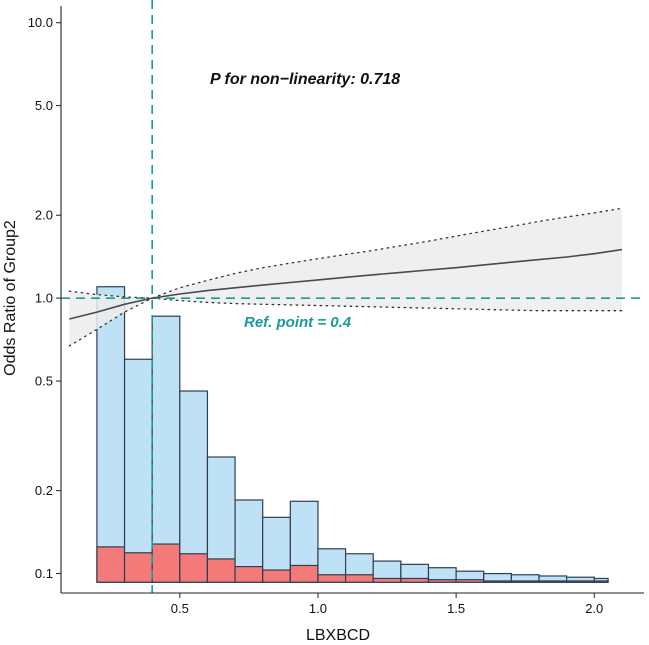 This screenshot has height=645, width=649. What do you see at coordinates (318, 608) in the screenshot?
I see `x-tick-label: 1.0` at bounding box center [318, 608].